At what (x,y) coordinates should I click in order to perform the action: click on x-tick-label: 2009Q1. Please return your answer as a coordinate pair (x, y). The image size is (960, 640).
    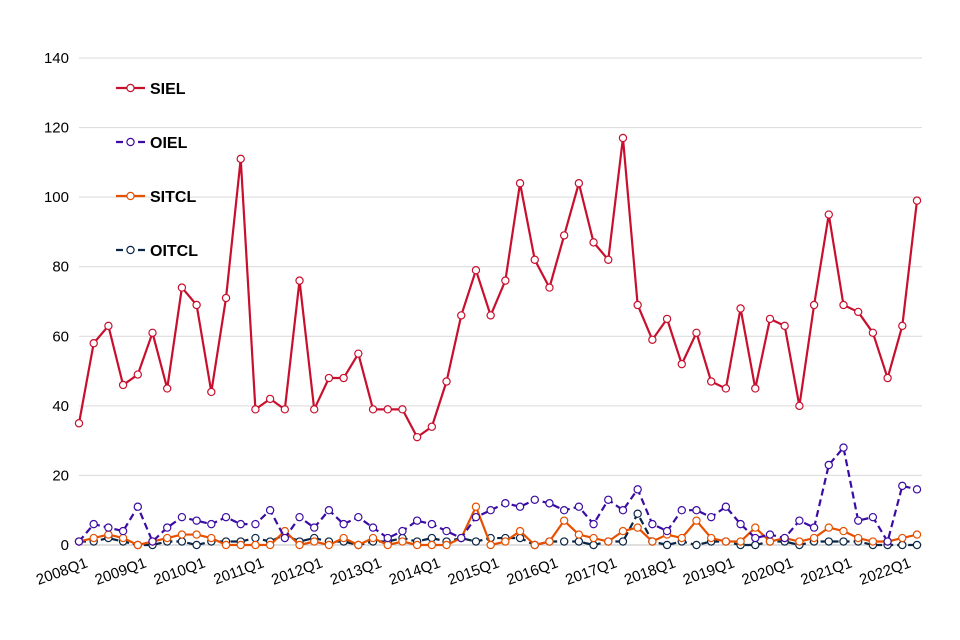
    Looking at the image, I should click on (121, 572).